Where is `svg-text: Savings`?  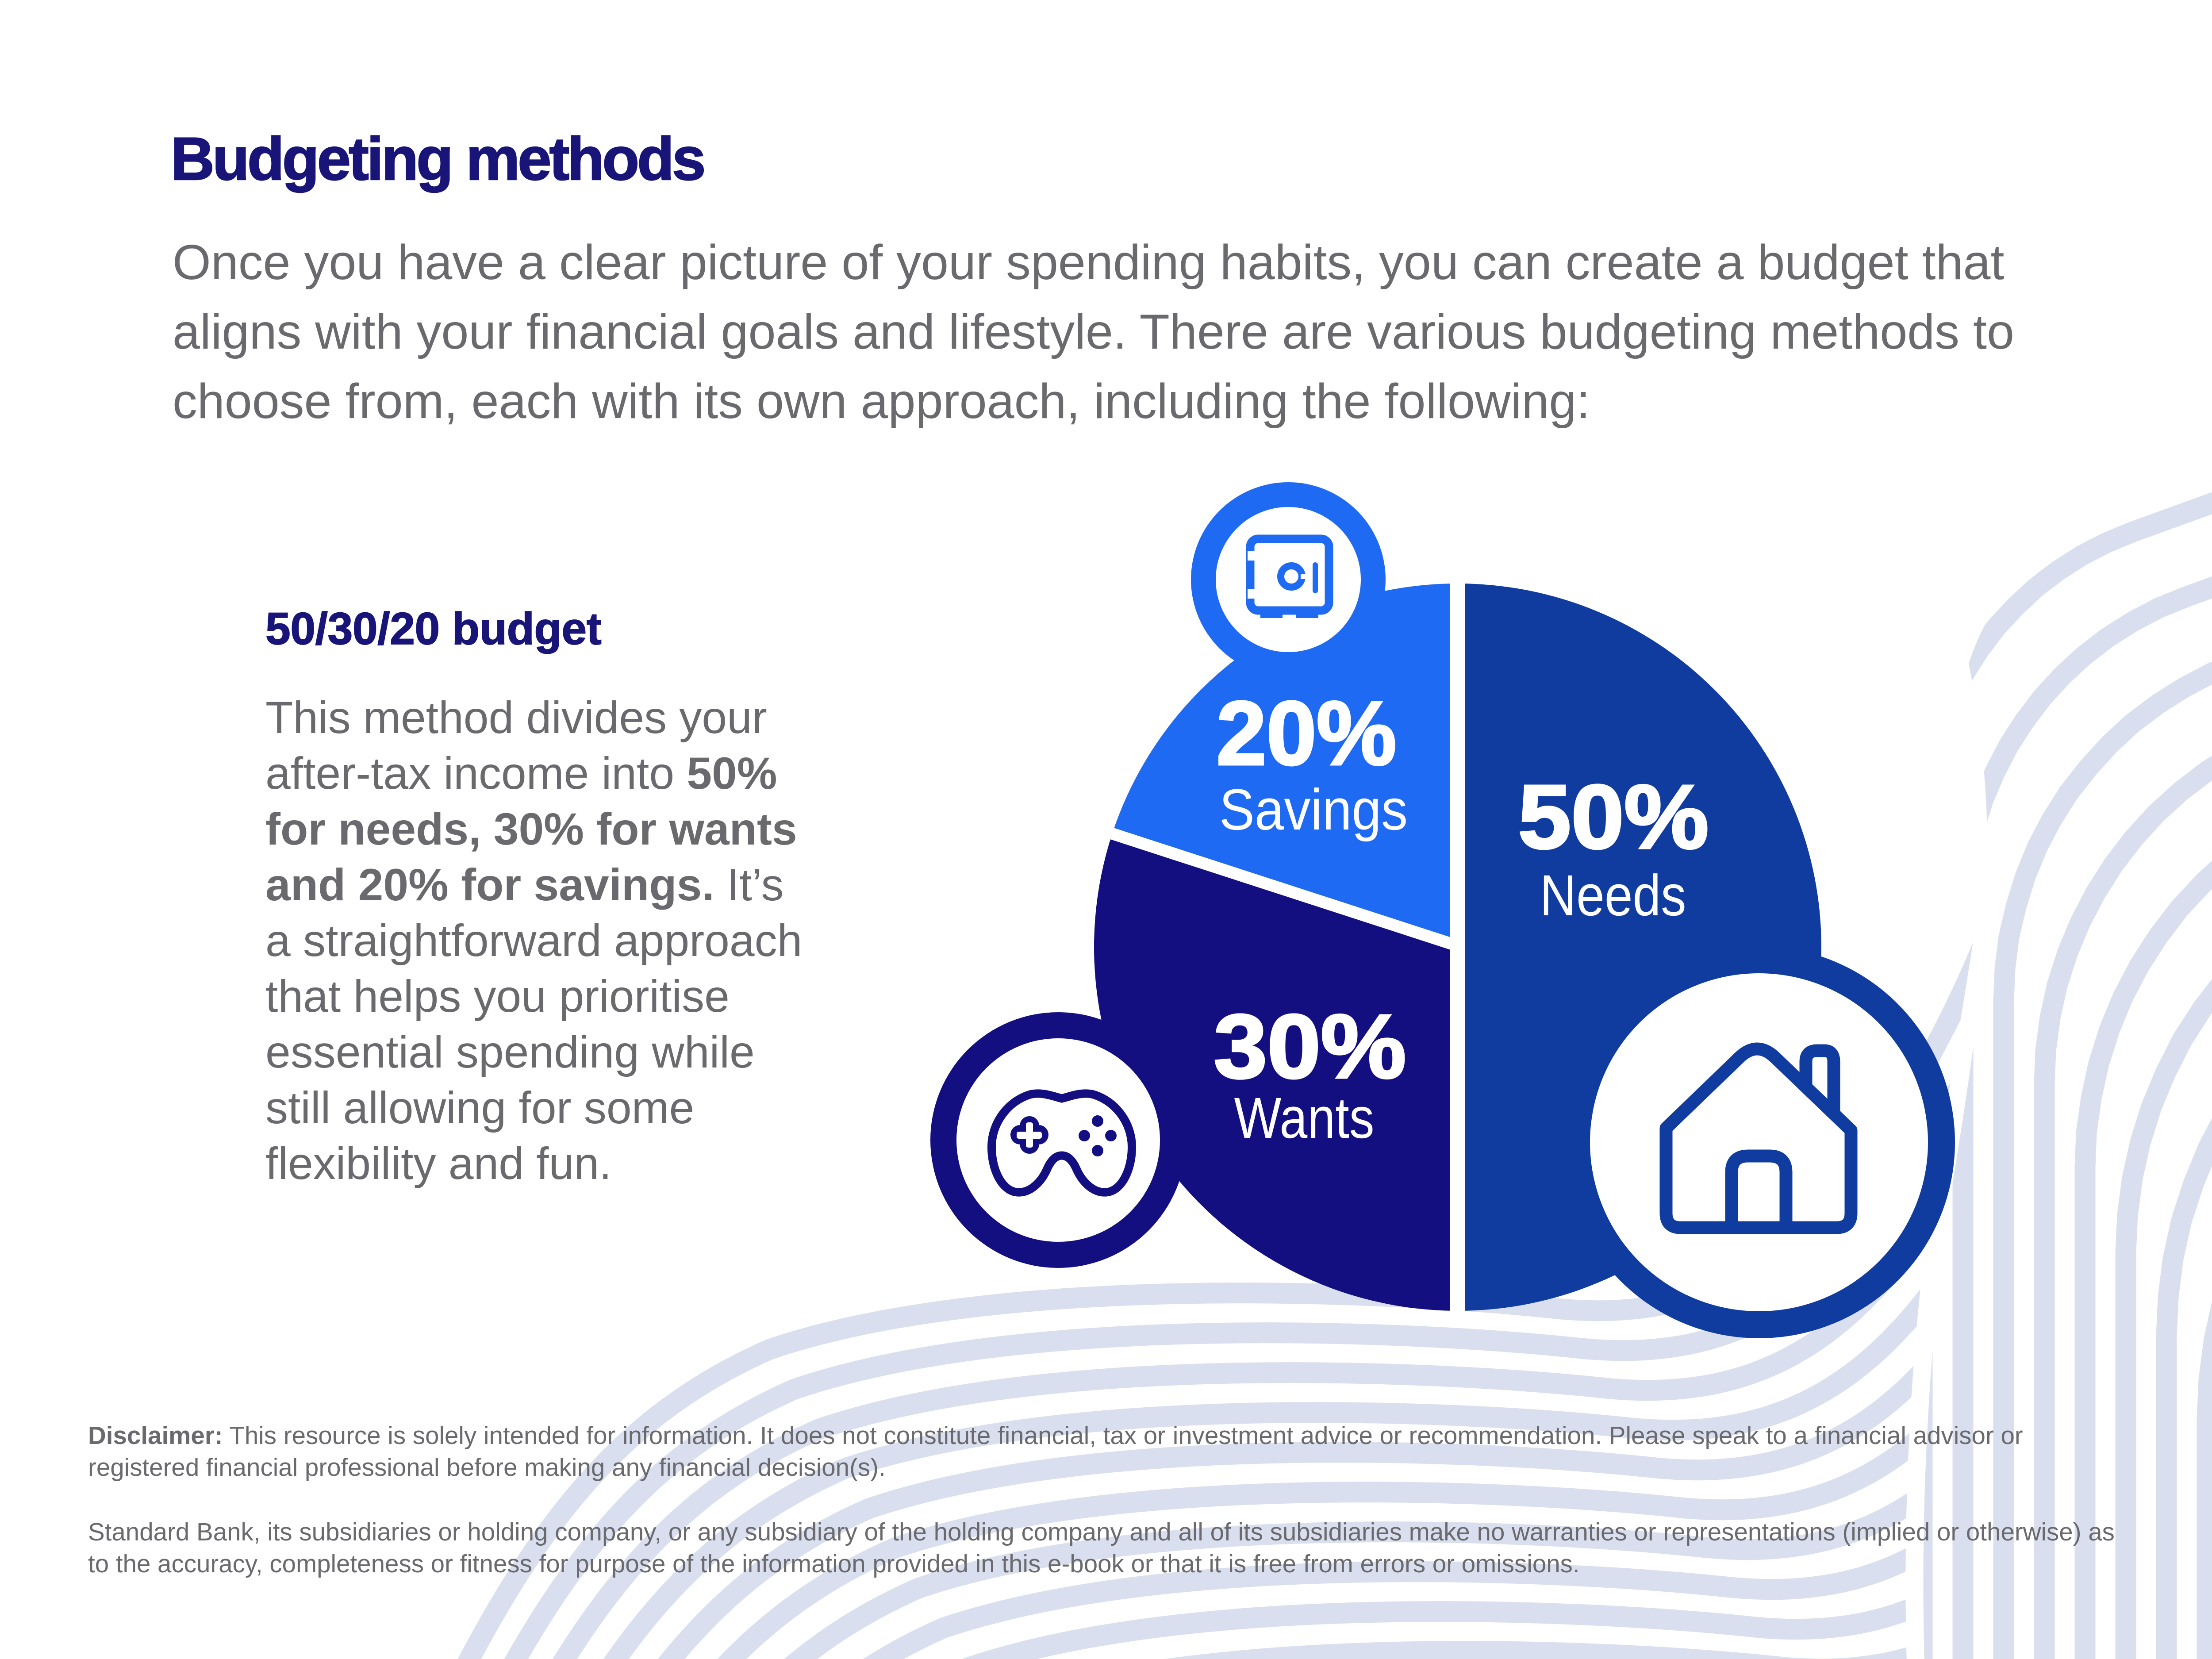
svg-text: Savings is located at coordinates (1314, 810).